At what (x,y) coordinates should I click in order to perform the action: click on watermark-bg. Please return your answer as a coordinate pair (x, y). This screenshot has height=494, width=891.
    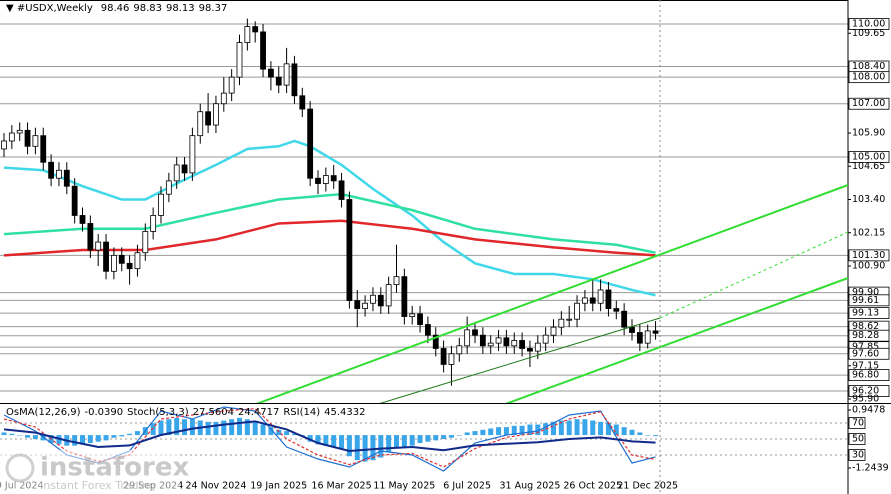
    Looking at the image, I should click on (90, 472).